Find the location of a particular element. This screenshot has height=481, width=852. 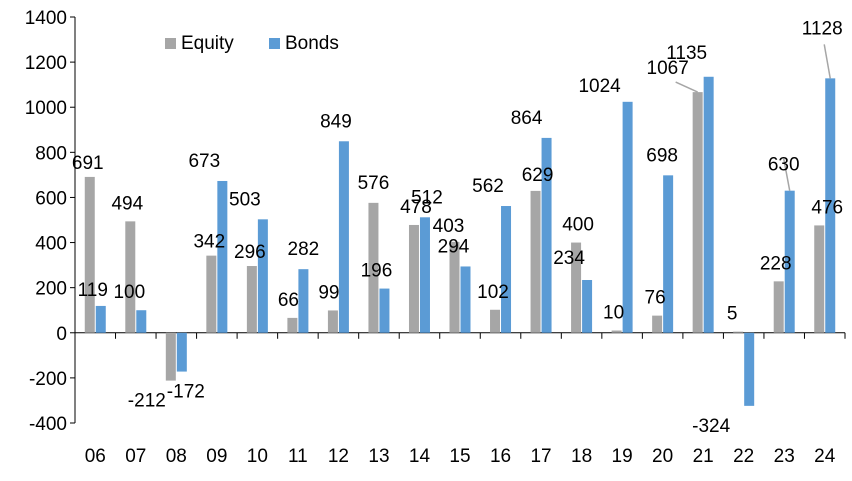

y-tick-label: -200 is located at coordinates (48, 379).